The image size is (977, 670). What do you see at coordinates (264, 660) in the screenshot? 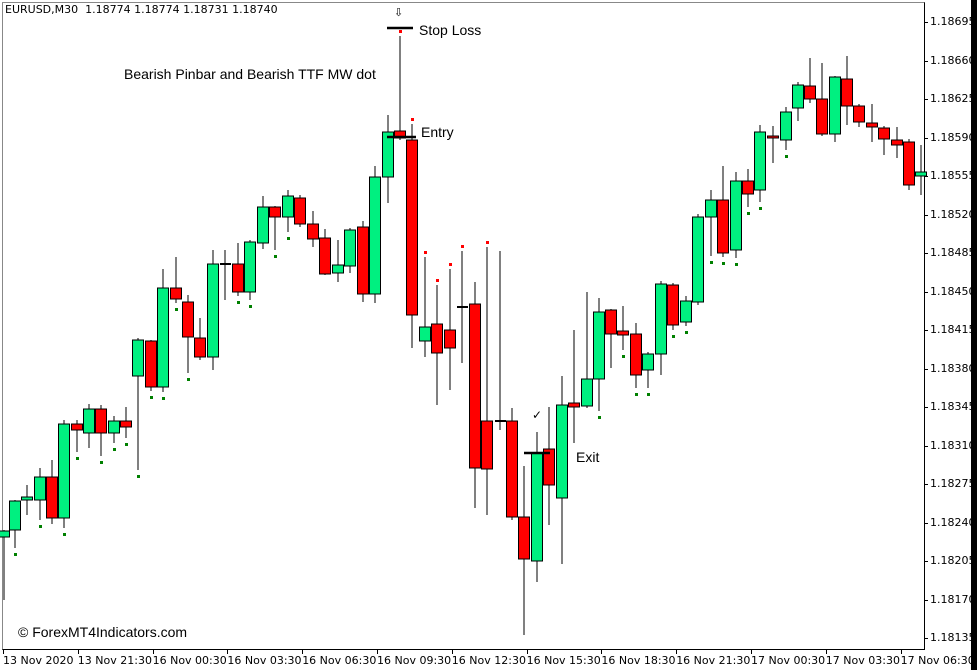
I see `x-tick-label: 16 Nov 03:30` at bounding box center [264, 660].